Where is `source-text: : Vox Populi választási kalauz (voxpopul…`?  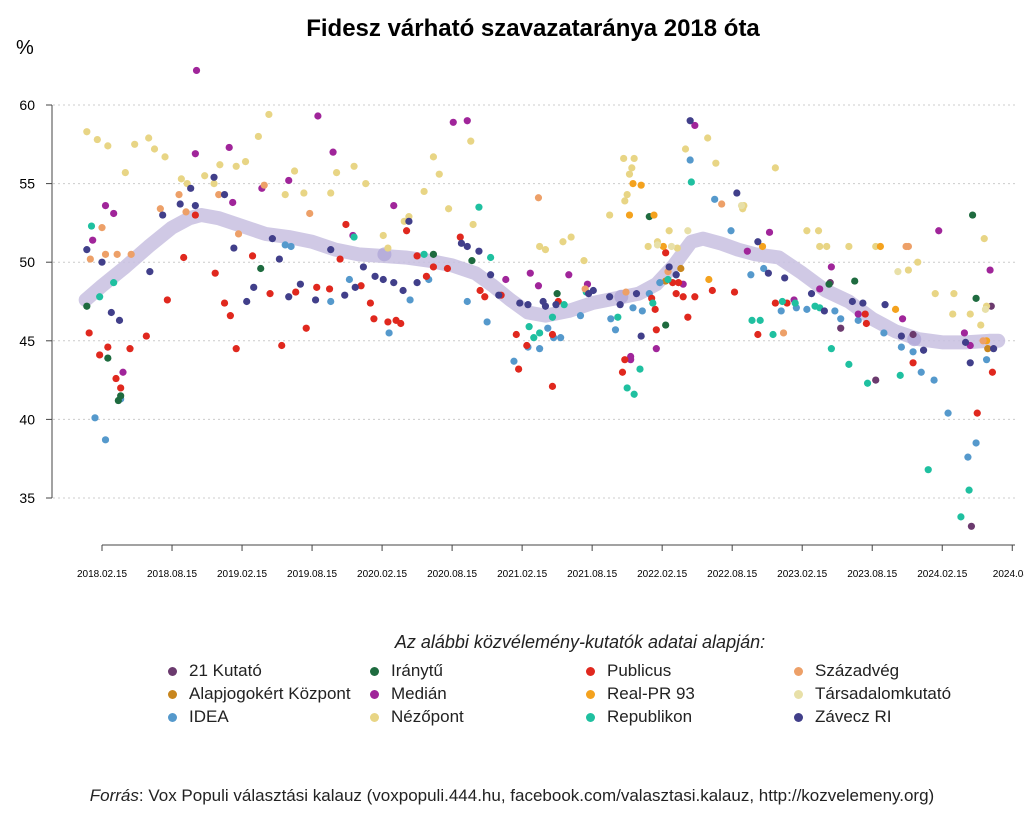 source-text: : Vox Populi választási kalauz (voxpopul… is located at coordinates (536, 795).